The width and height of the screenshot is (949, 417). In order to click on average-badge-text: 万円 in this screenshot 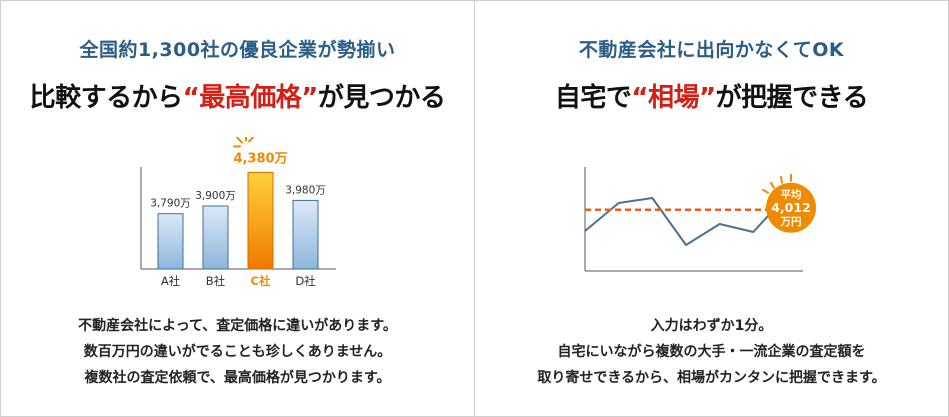, I will do `click(791, 222)`.